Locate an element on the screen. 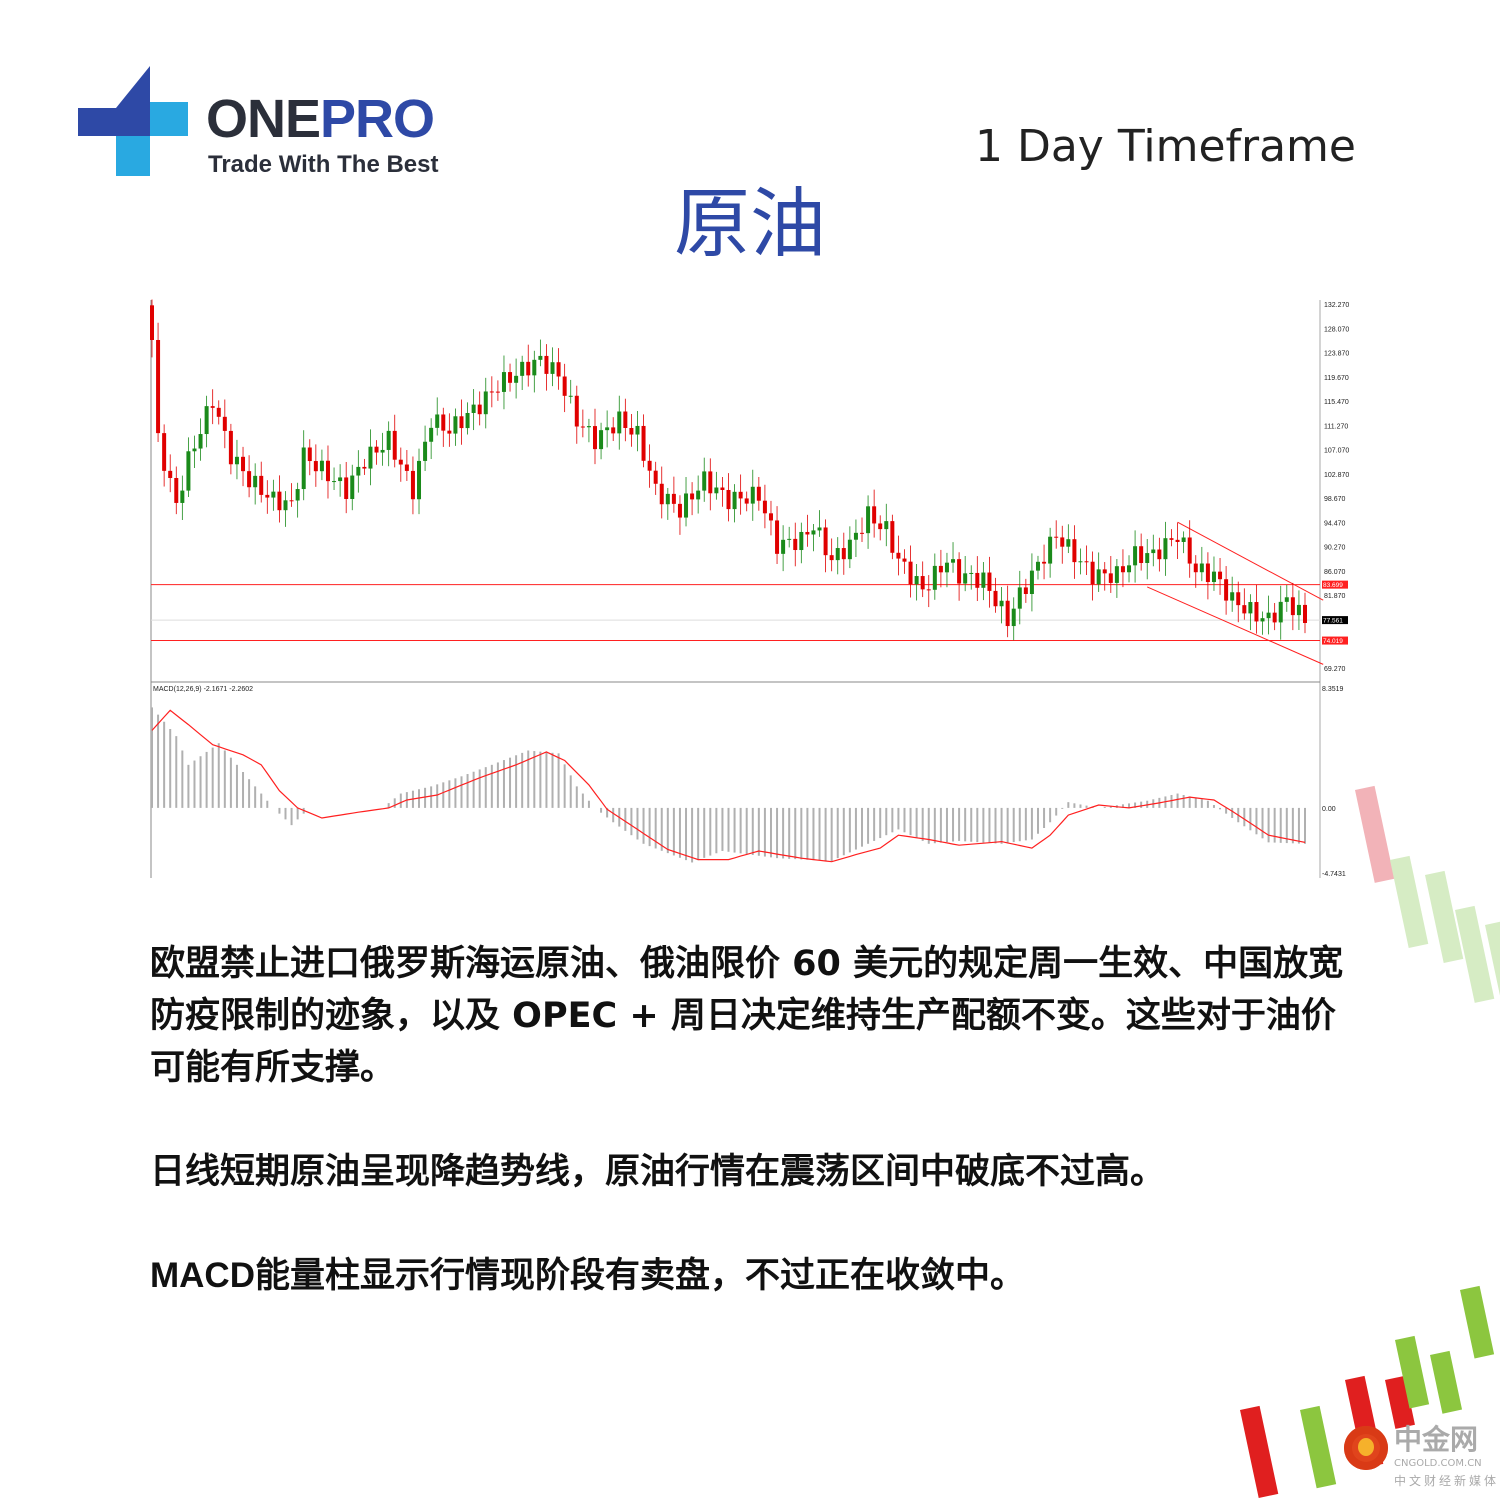 The width and height of the screenshot is (1500, 1500). price-tick-label: 86.070 is located at coordinates (1335, 572).